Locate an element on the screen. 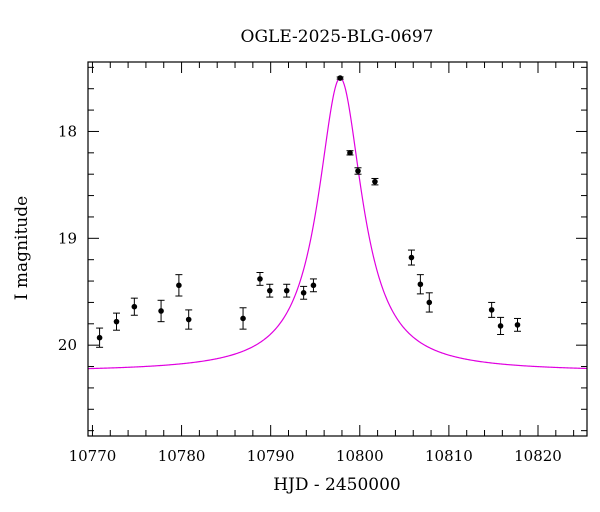  y-axis-label: I magnitude is located at coordinates (22, 248).